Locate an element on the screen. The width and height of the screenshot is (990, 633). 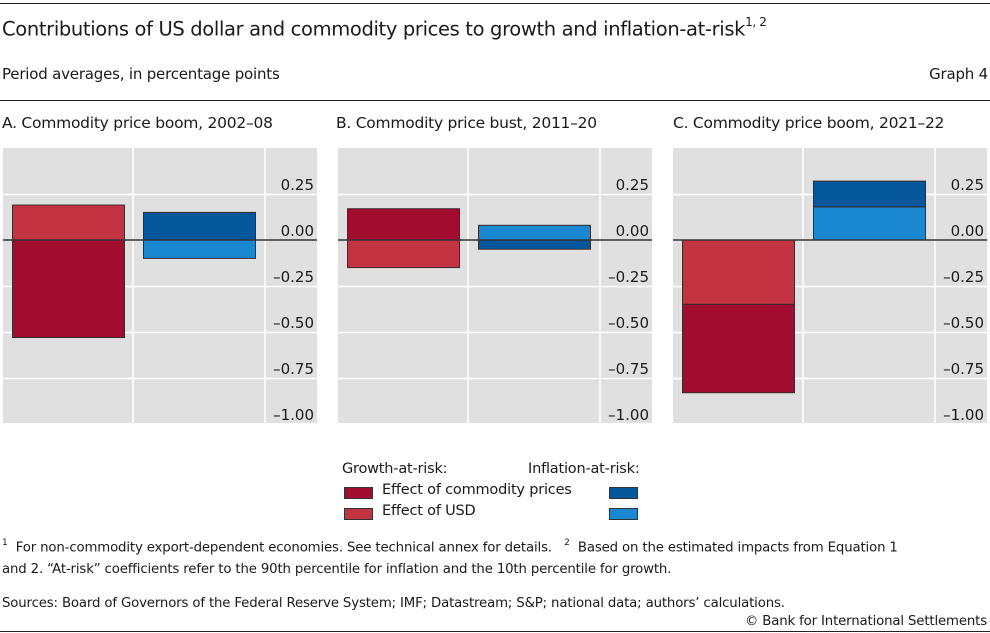
panel-c-chart: 0.25 0.00 –0.25 –0.50 –0.75 –1.00 is located at coordinates (830, 286).